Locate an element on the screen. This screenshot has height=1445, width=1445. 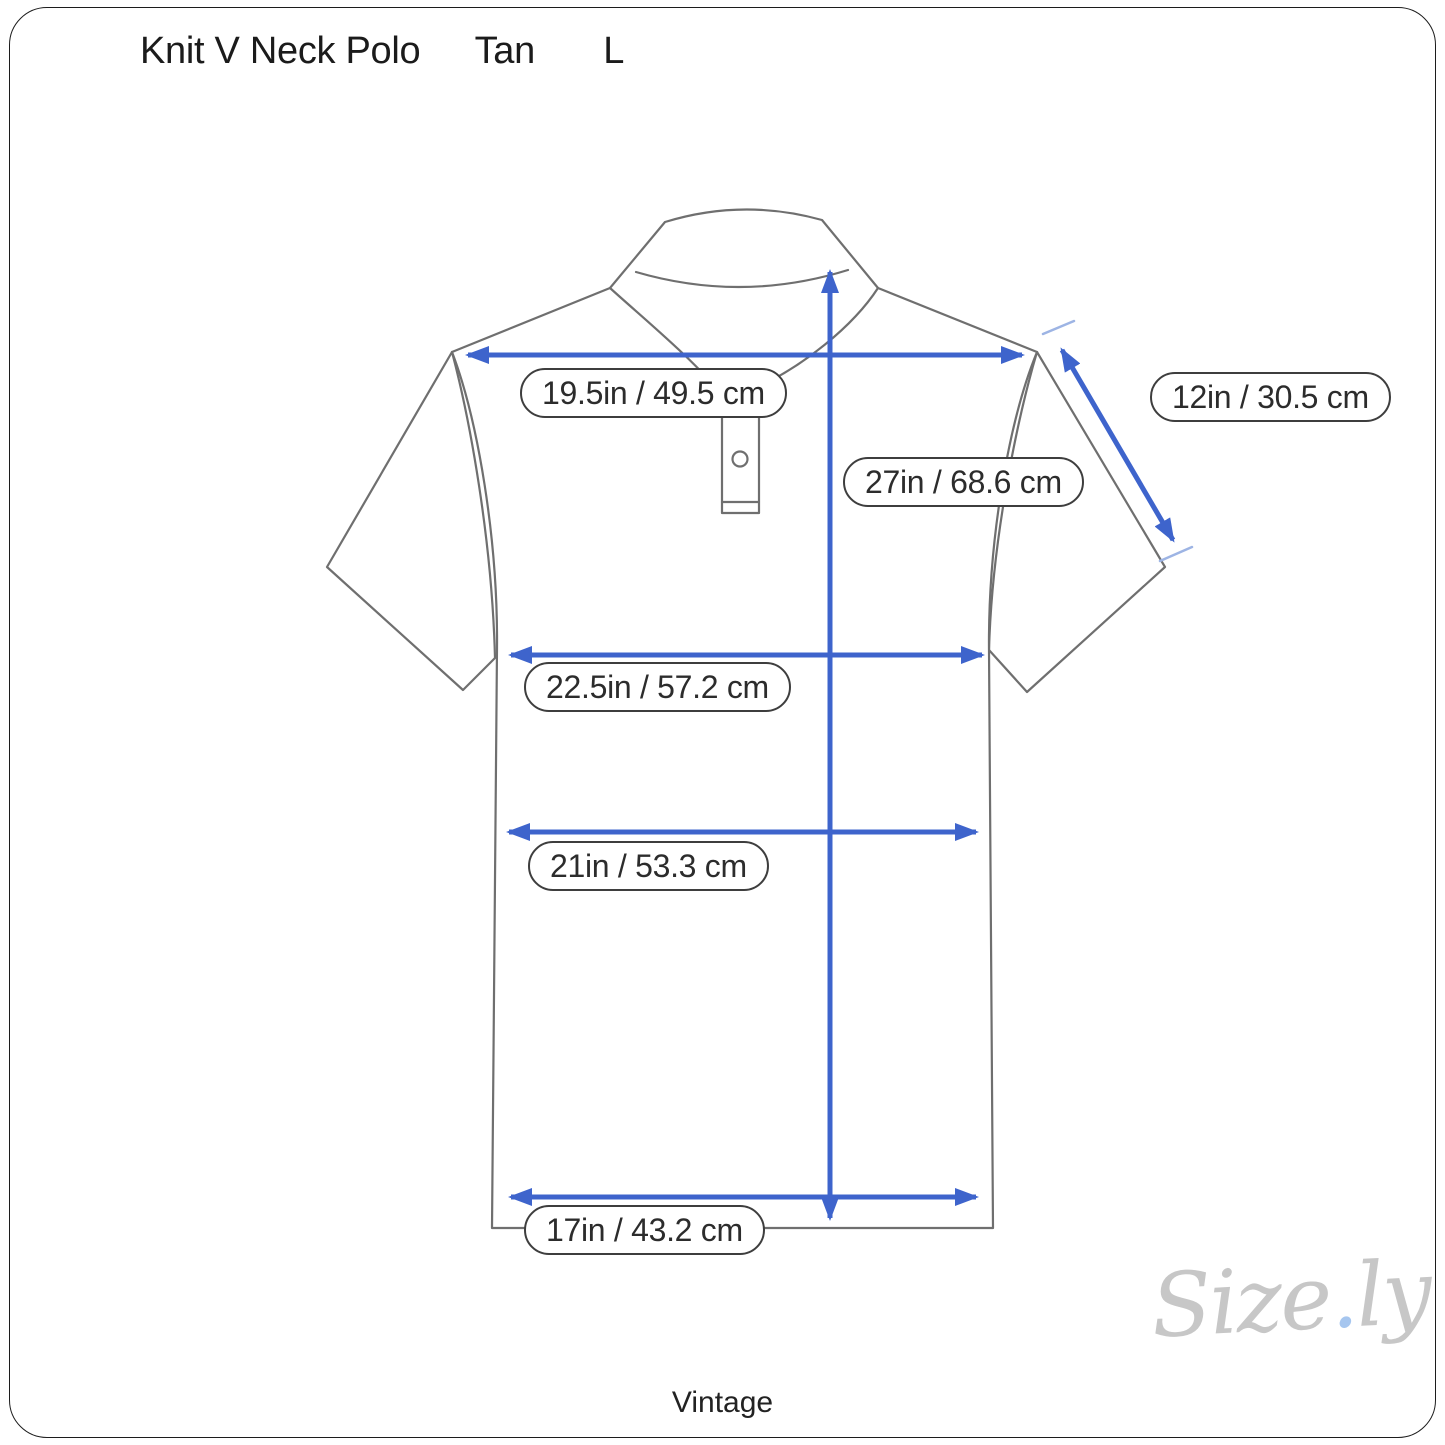
product-name: Knit V Neck Polo is located at coordinates (280, 51).